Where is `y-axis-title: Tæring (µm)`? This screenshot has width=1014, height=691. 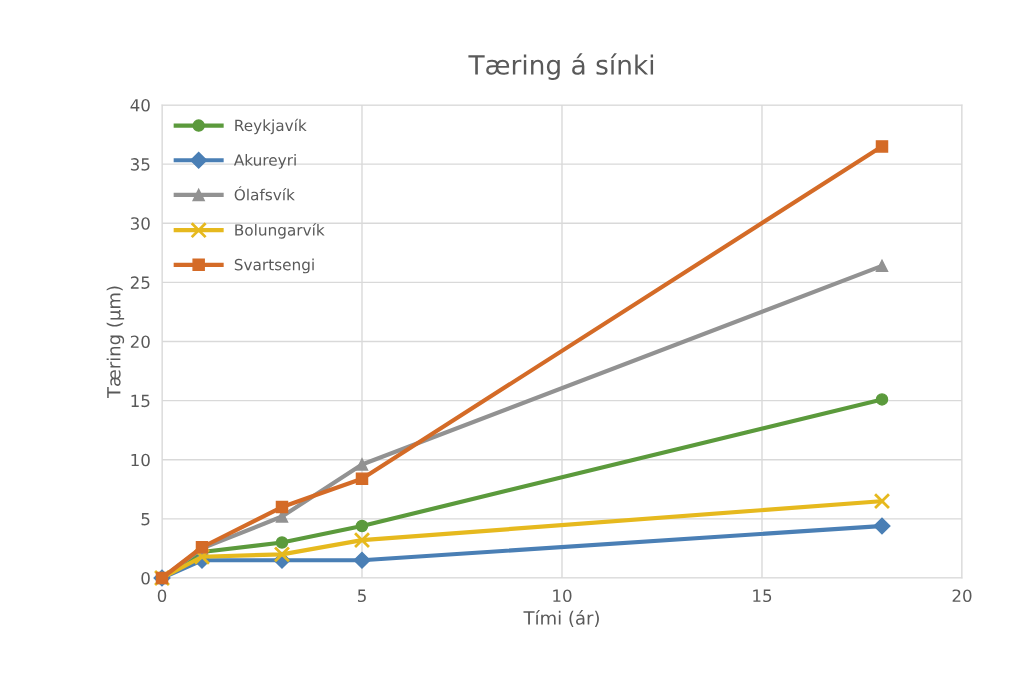
y-axis-title: Tæring (µm) is located at coordinates (115, 342).